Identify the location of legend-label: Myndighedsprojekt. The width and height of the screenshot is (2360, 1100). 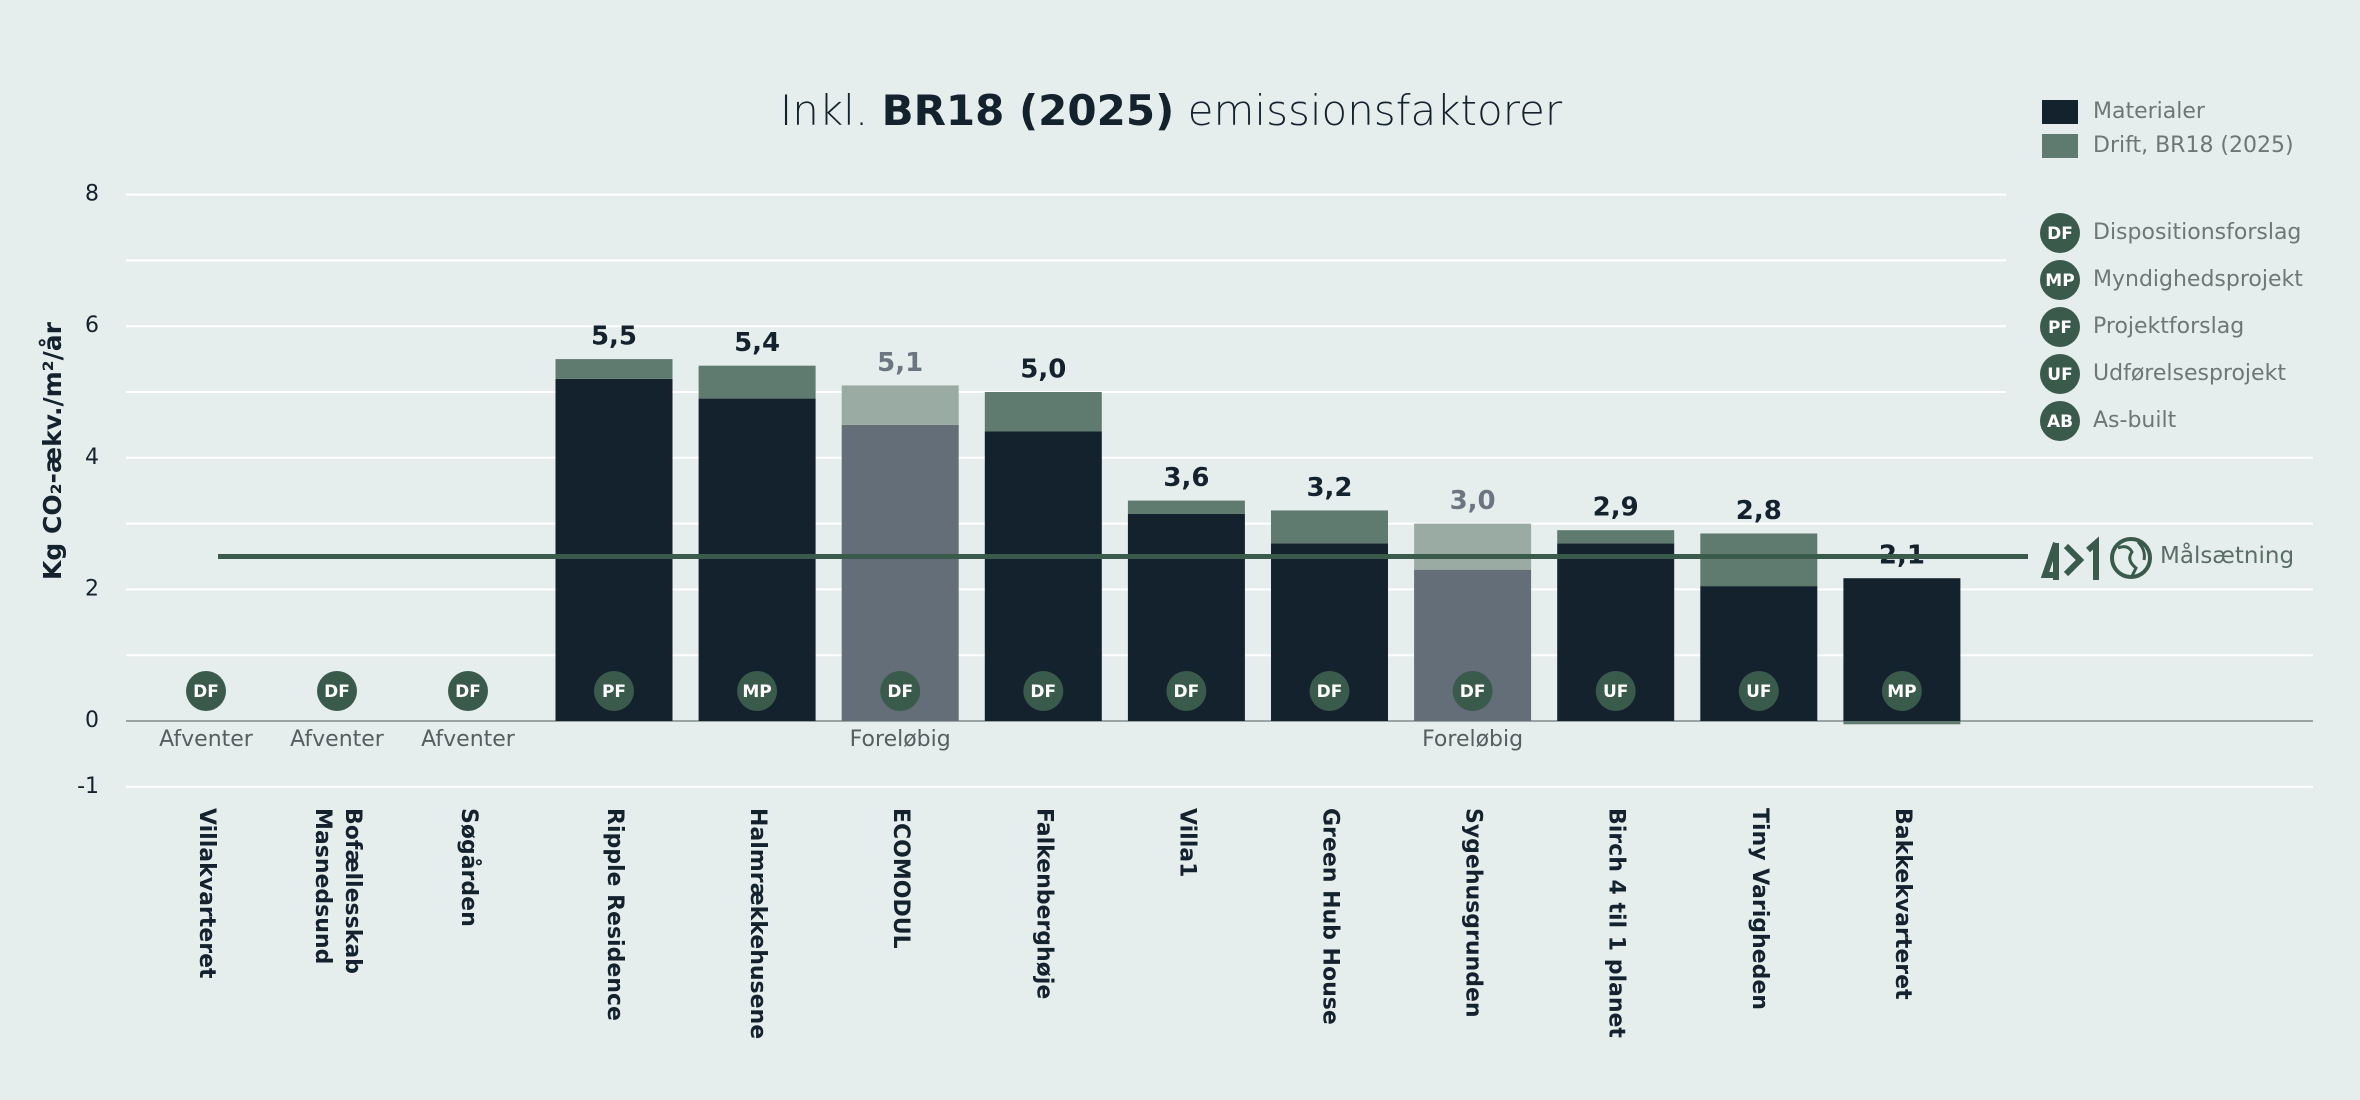
(2198, 279).